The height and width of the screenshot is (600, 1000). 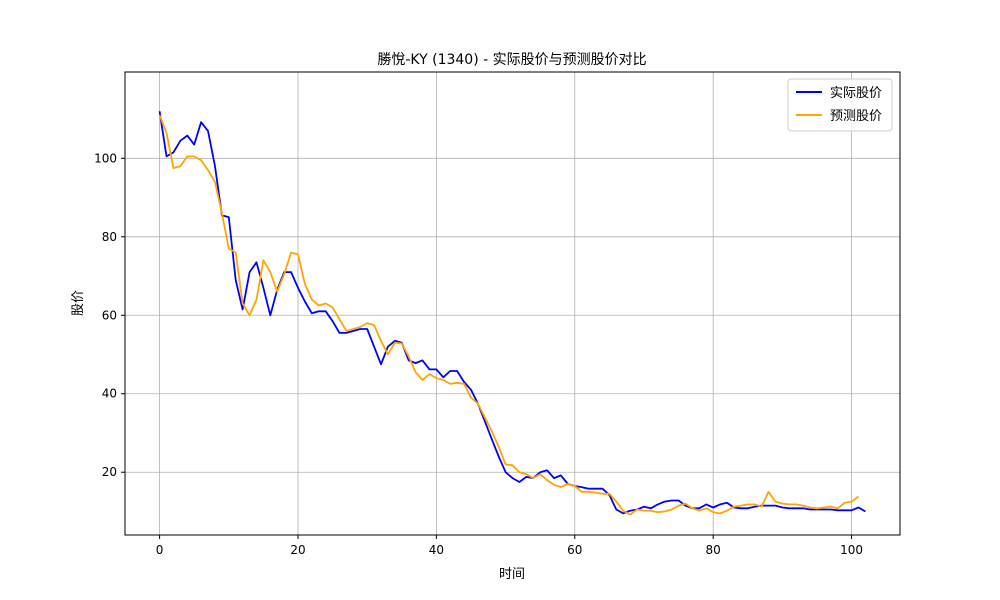 I want to click on legend: 实际股价 预测股价, so click(x=840, y=105).